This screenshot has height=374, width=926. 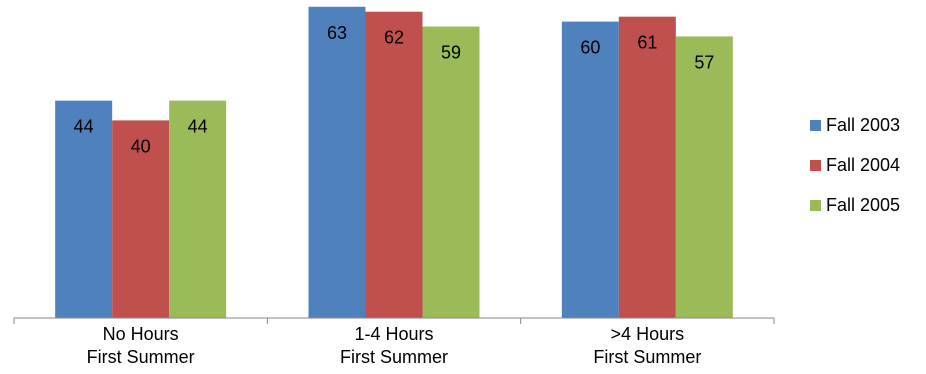 What do you see at coordinates (815, 125) in the screenshot?
I see `legend-swatch-fall-2003` at bounding box center [815, 125].